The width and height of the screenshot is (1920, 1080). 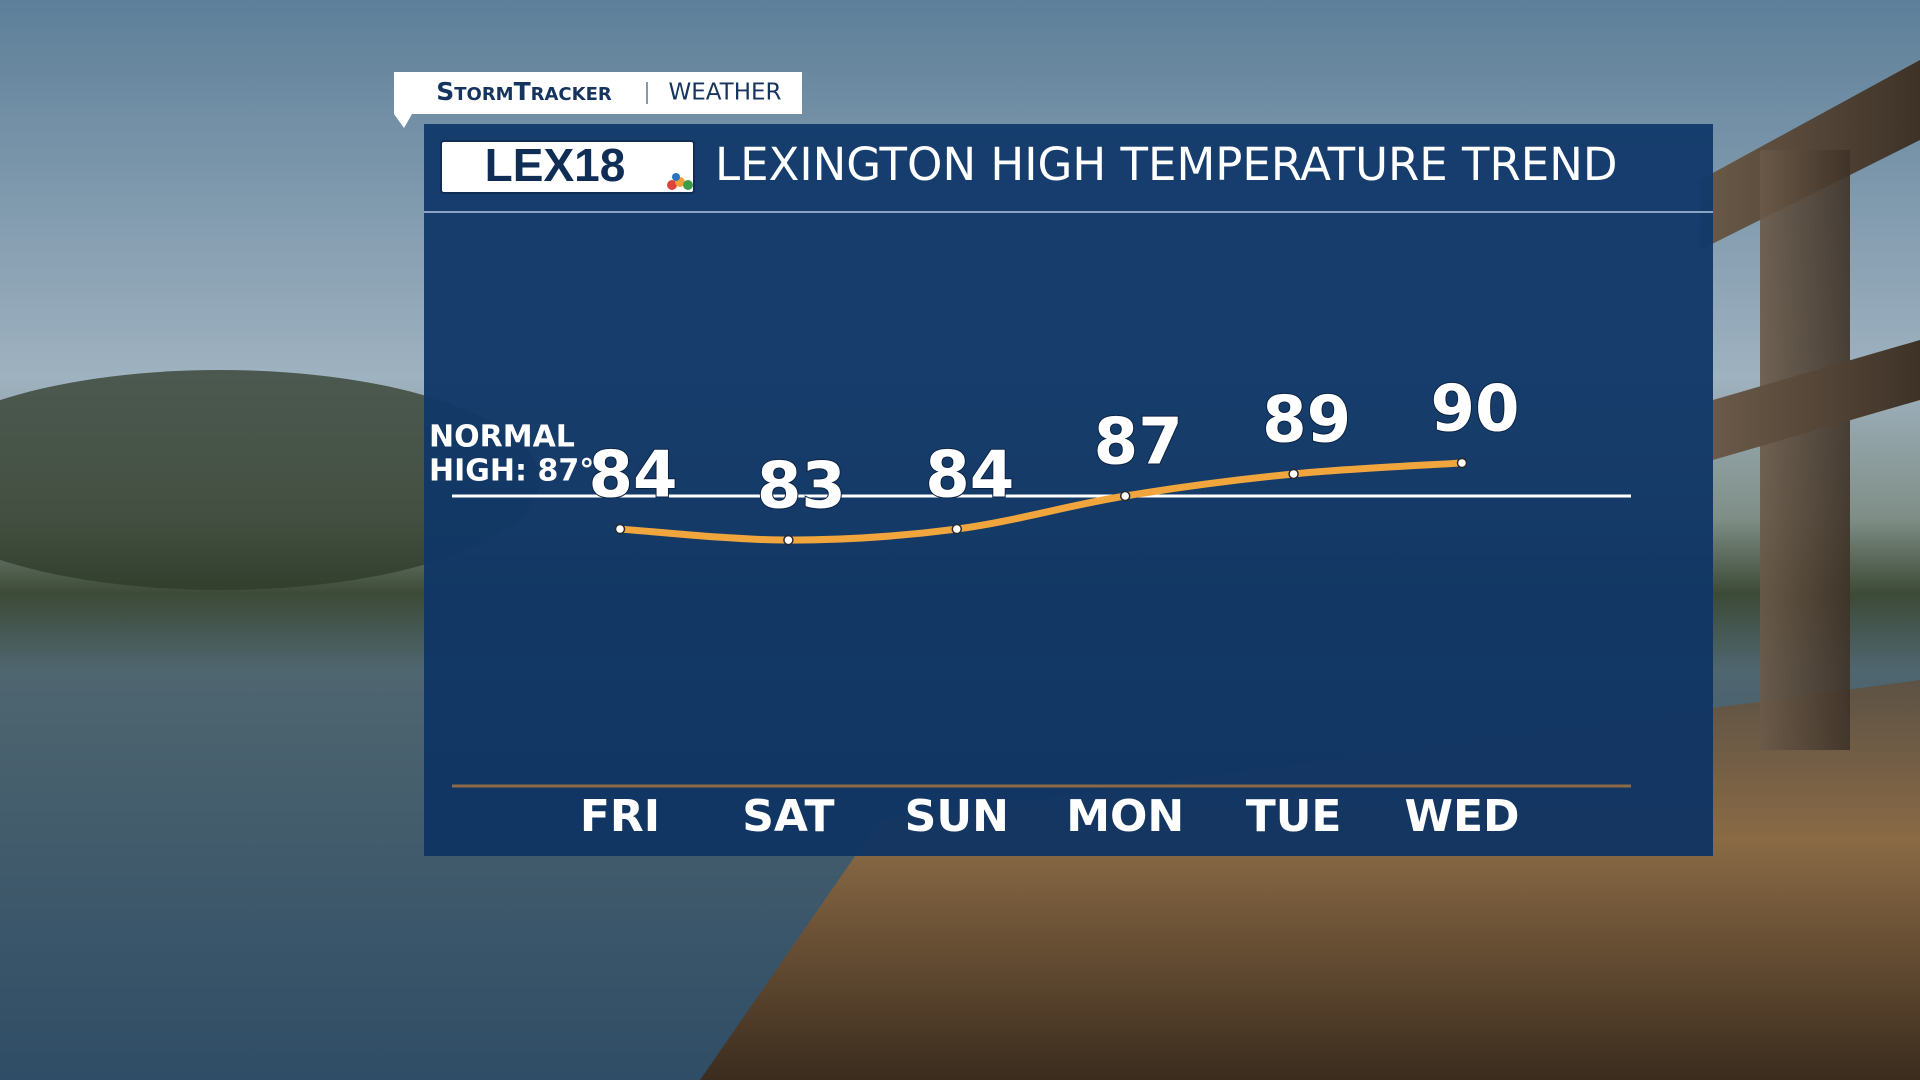 What do you see at coordinates (1816, 400) in the screenshot?
I see `background-rail` at bounding box center [1816, 400].